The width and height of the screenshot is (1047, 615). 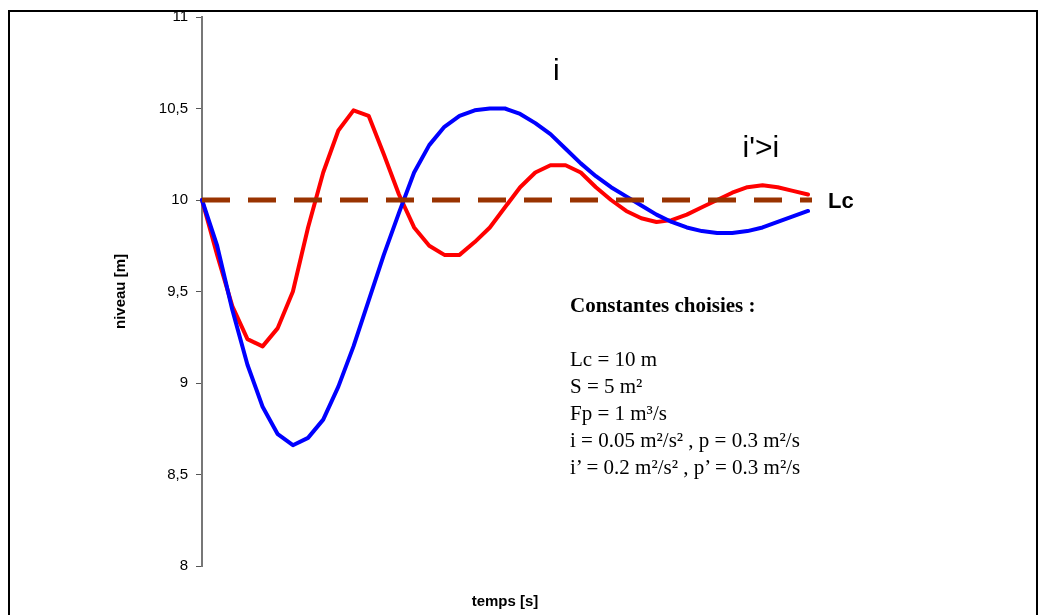 I want to click on series-label: i, so click(x=556, y=69).